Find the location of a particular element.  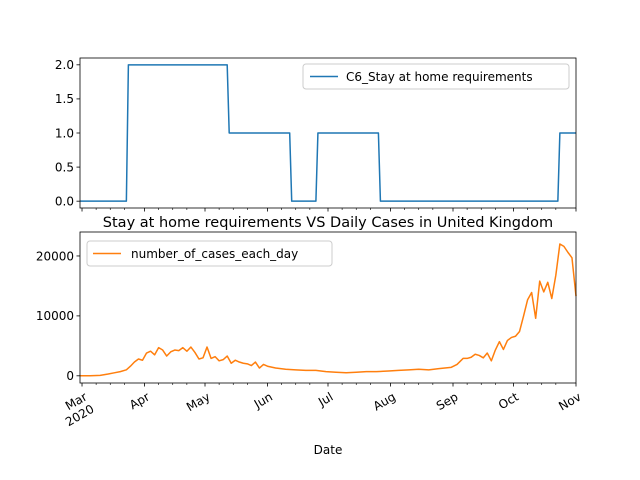

top-y-tick-label: 2.0 is located at coordinates (64, 65).